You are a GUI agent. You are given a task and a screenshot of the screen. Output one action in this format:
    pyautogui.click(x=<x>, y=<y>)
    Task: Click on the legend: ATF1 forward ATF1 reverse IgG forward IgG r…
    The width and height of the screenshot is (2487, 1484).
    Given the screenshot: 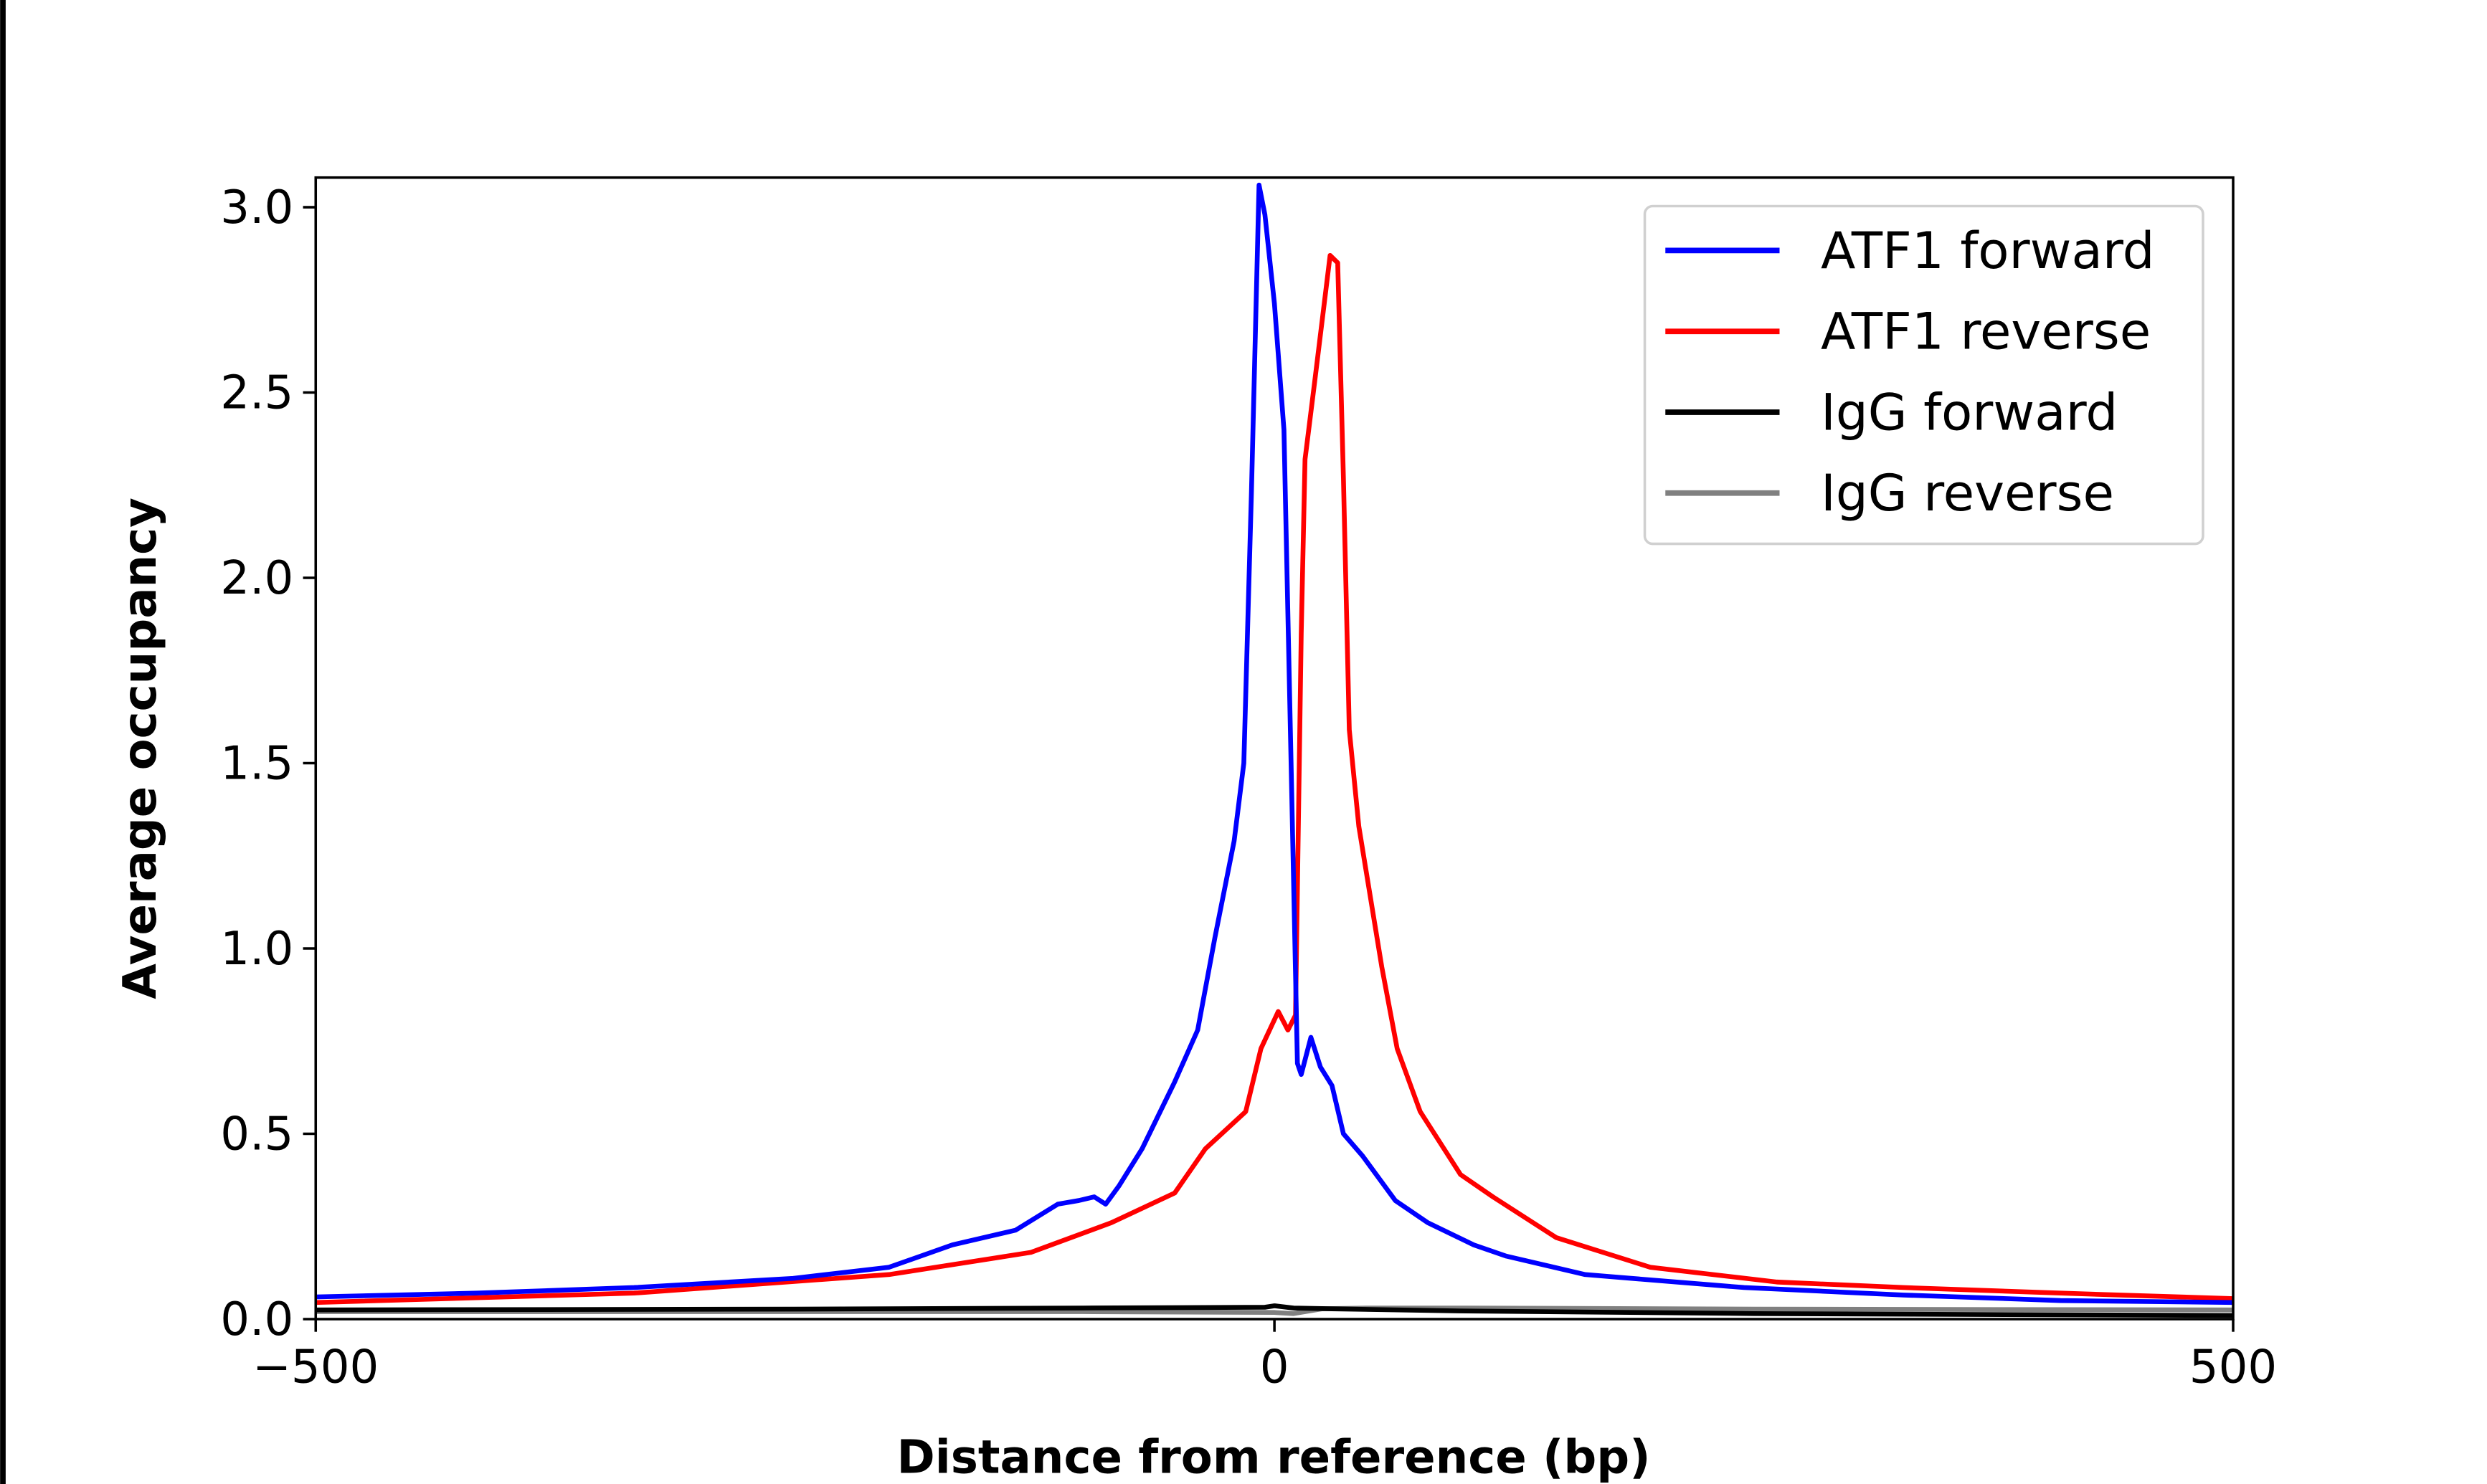 What is the action you would take?
    pyautogui.click(x=1924, y=375)
    